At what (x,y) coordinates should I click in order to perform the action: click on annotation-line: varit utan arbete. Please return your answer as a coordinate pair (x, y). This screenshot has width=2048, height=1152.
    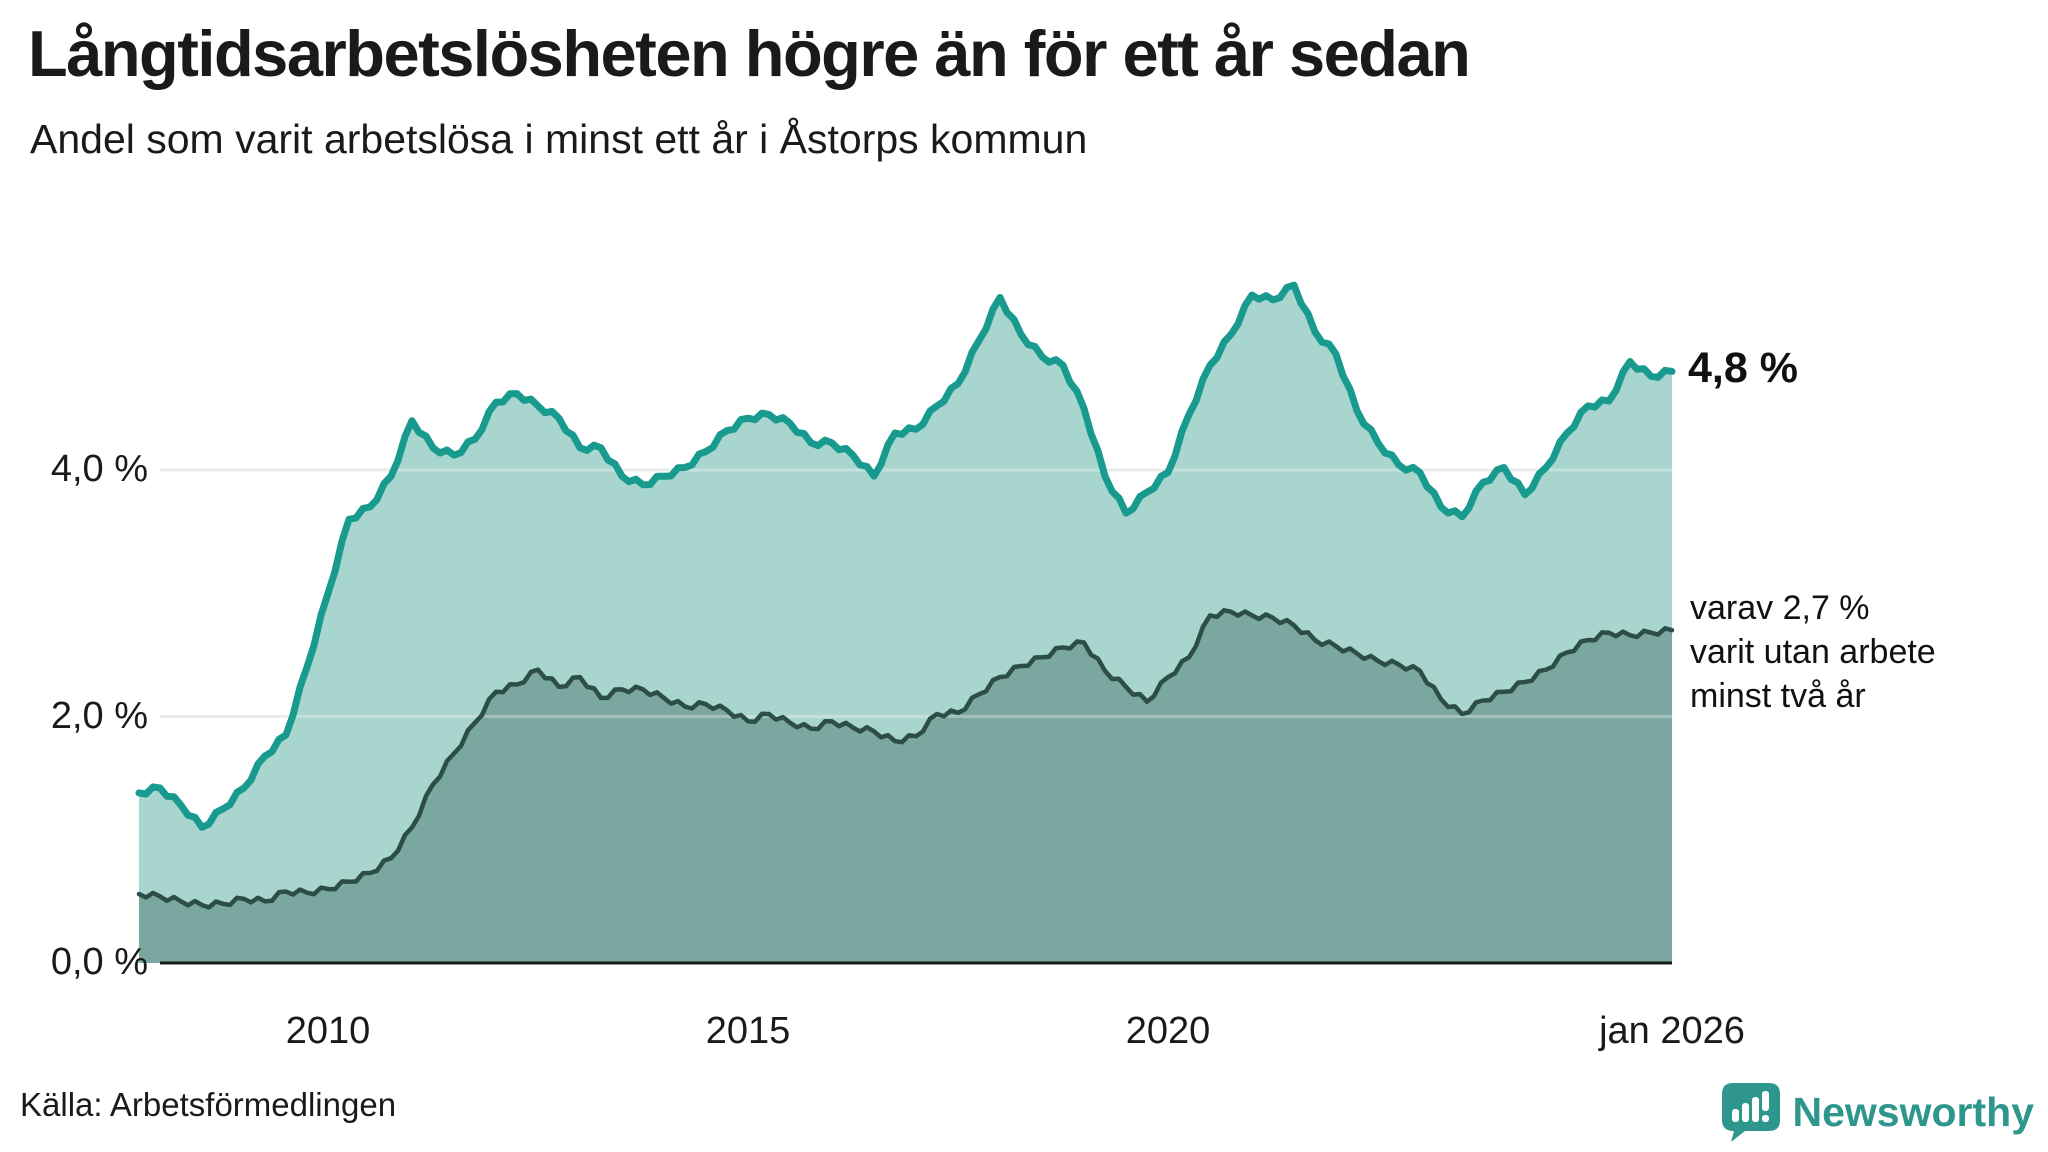
    Looking at the image, I should click on (1813, 652).